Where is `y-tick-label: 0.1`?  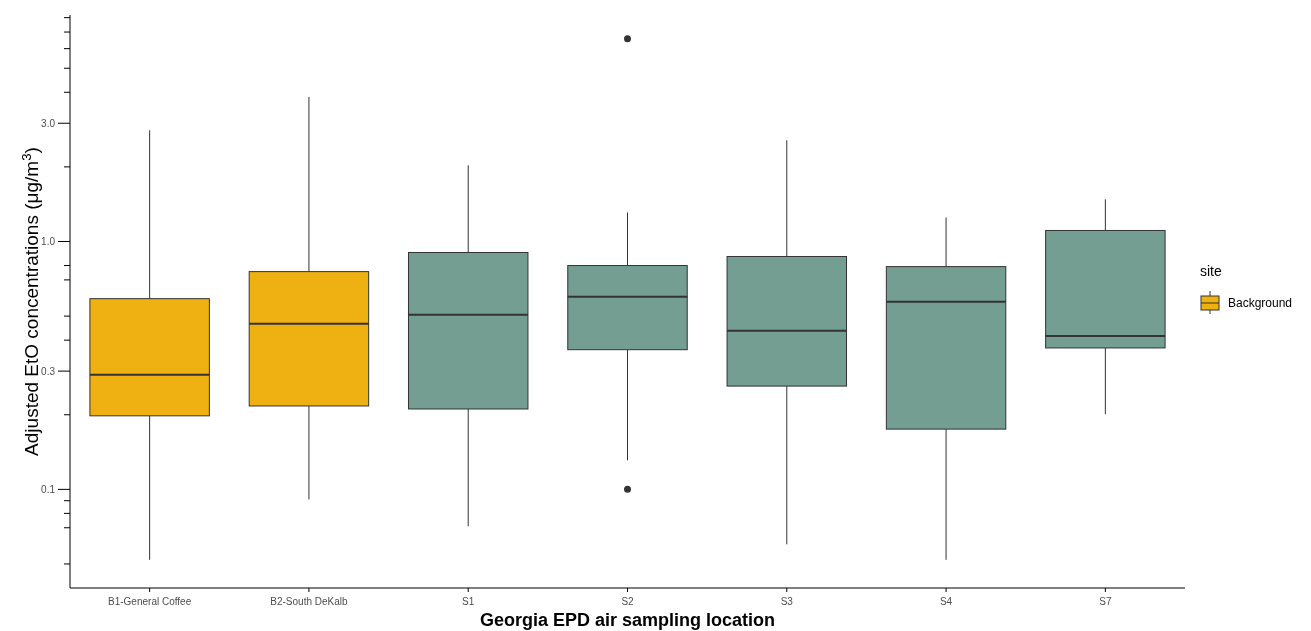
y-tick-label: 0.1 is located at coordinates (48, 489).